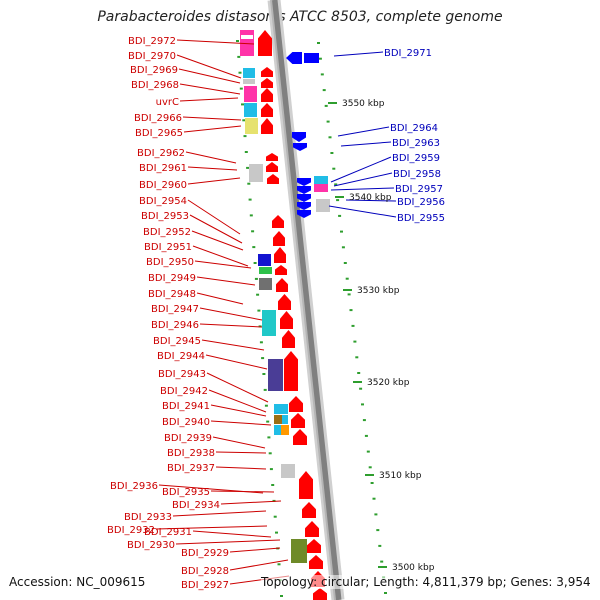 The image size is (600, 600). Describe the element at coordinates (186, 422) in the screenshot. I see `gene-label-BDI_2940: BDI_2940` at that location.